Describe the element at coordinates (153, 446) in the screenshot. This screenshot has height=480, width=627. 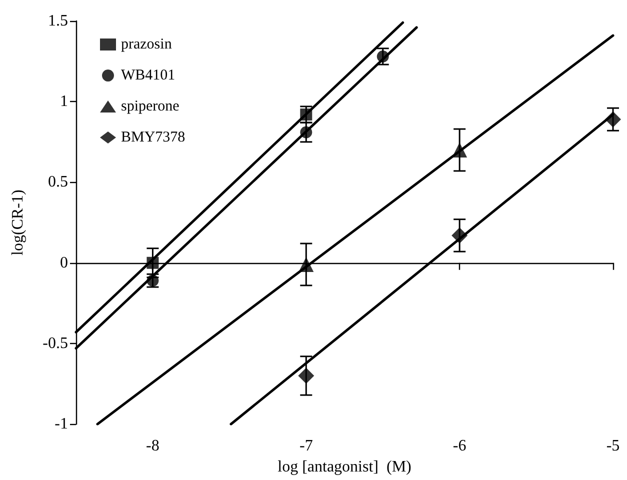
I see `x-tick-label: -8` at that location.